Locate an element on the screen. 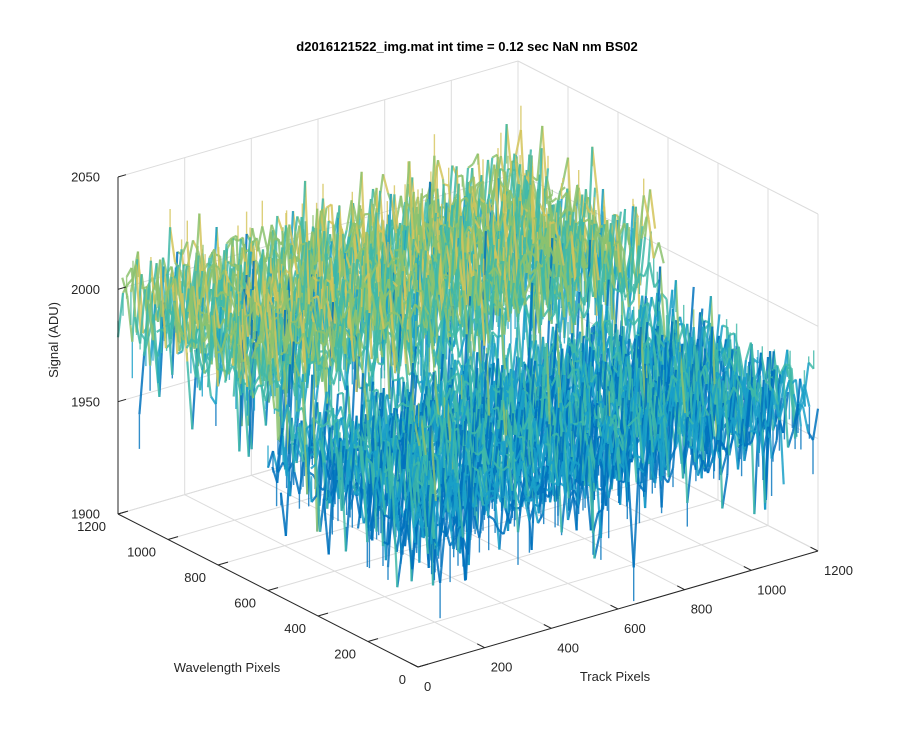  back-wall-grid-line is located at coordinates (318, 119).